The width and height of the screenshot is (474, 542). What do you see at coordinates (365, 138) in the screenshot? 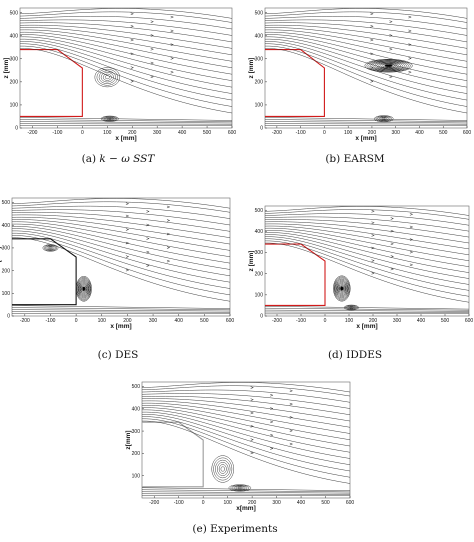
I see `x-axis-label: x [mm]` at bounding box center [365, 138].